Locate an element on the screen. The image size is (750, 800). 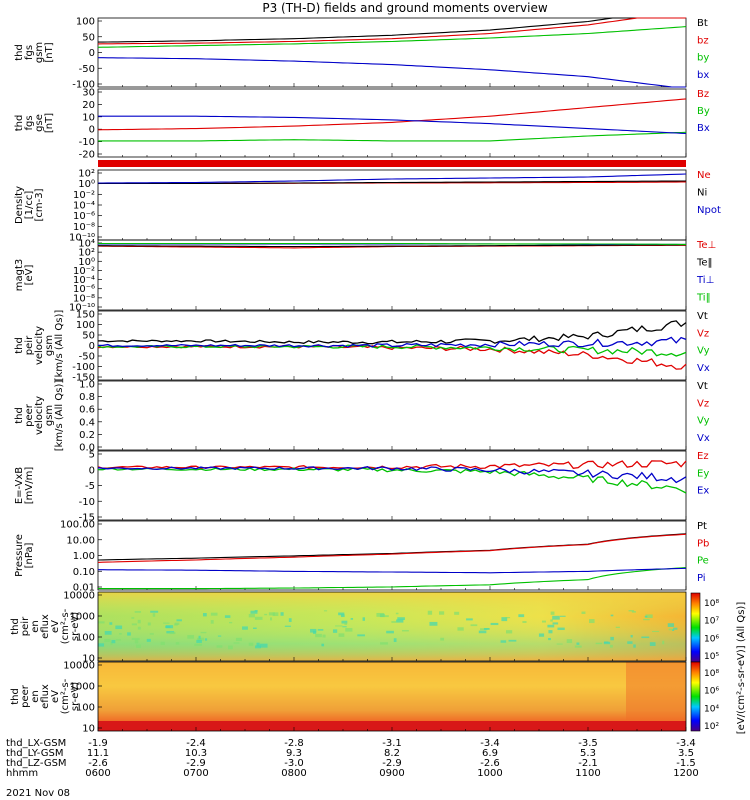
coord-value: -1.9 is located at coordinates (98, 743).